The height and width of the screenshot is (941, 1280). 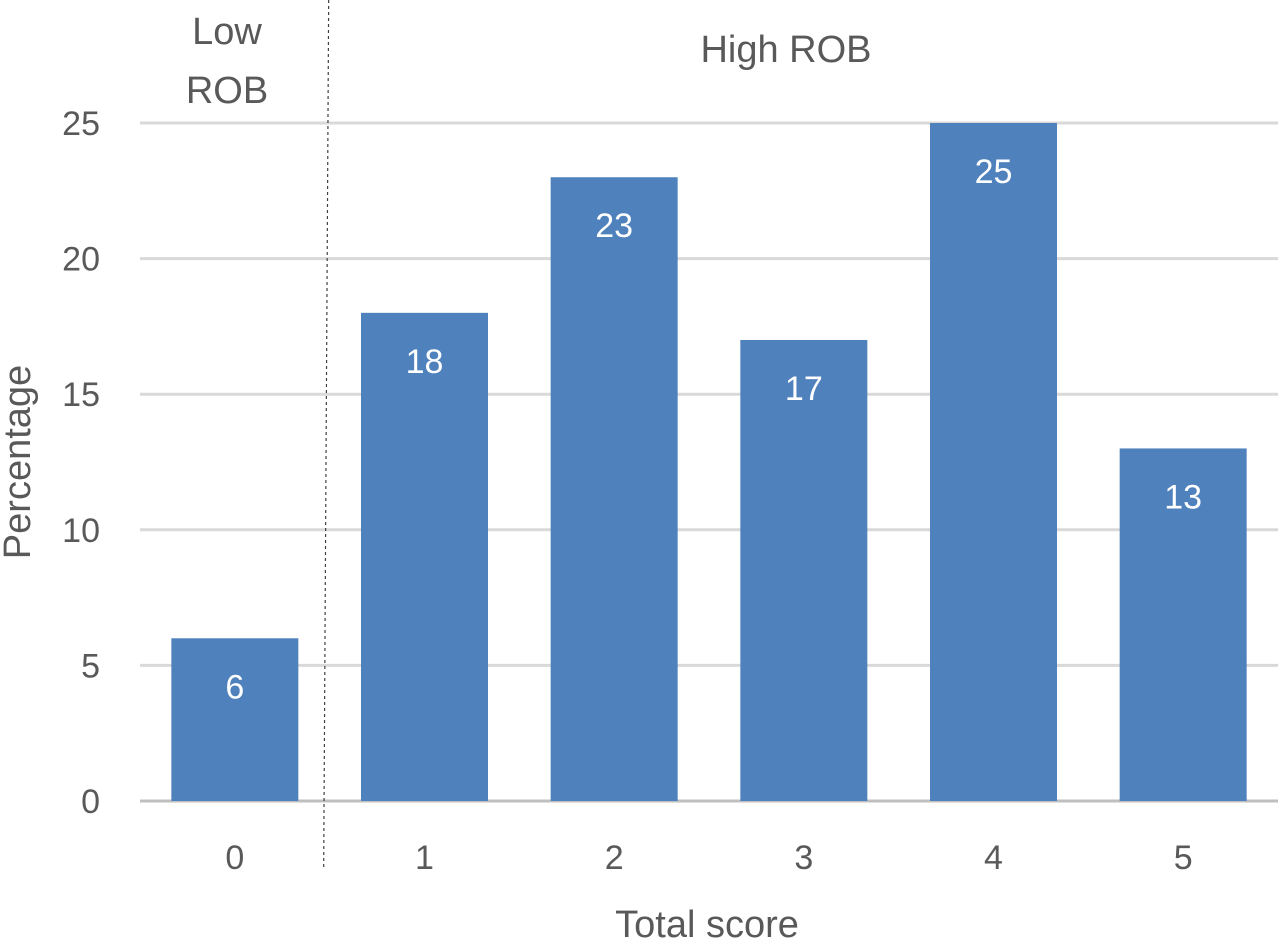 I want to click on data-label-1: 18, so click(x=425, y=362).